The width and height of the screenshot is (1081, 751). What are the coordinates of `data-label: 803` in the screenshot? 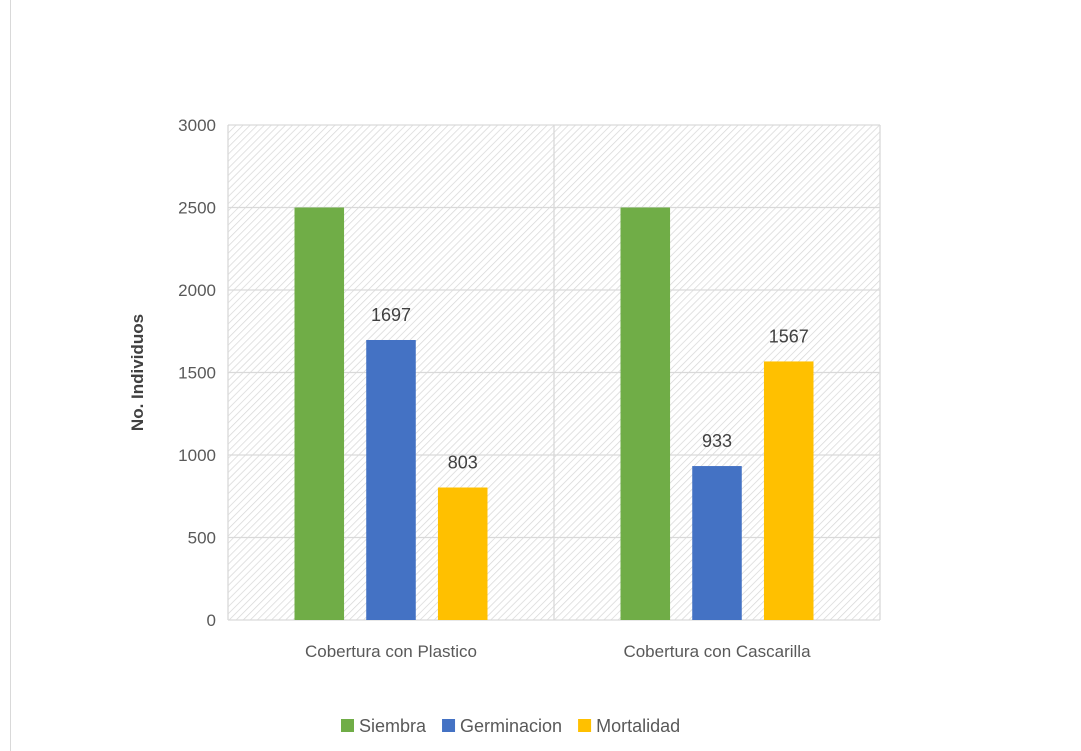 It's located at (463, 463).